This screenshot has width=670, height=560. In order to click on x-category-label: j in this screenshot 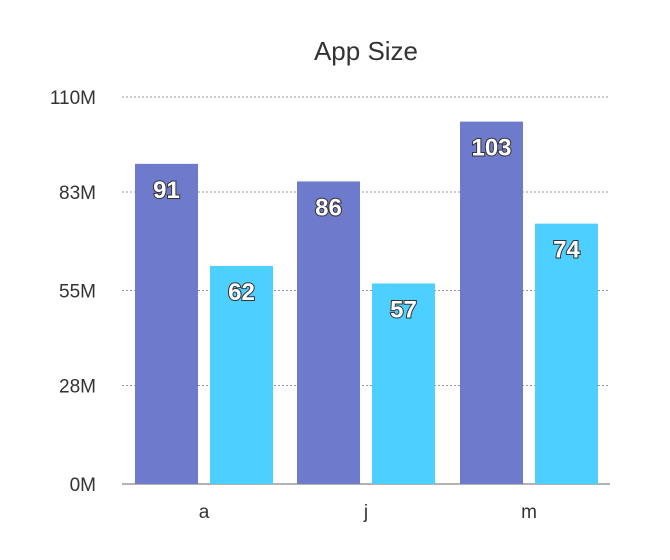, I will do `click(365, 512)`.